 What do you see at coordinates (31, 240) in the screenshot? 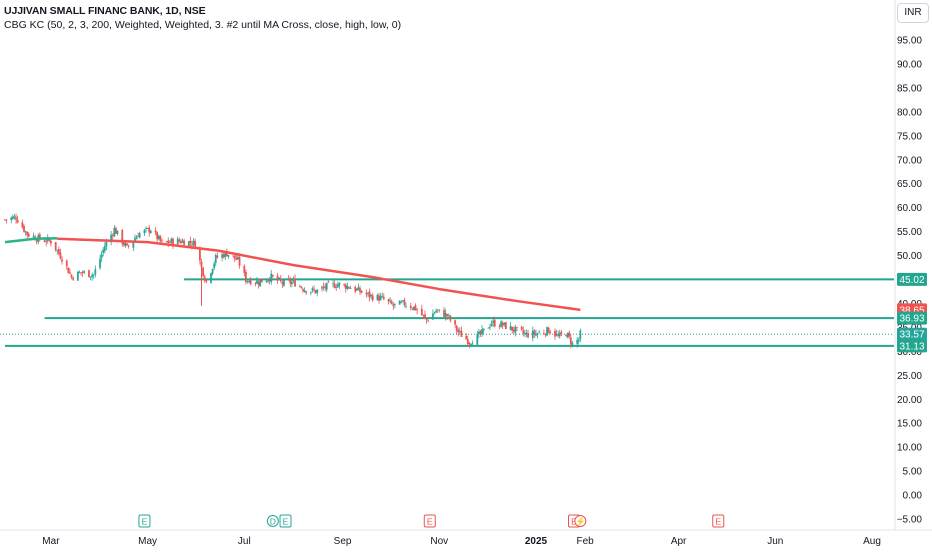
I see `green-ma-line` at bounding box center [31, 240].